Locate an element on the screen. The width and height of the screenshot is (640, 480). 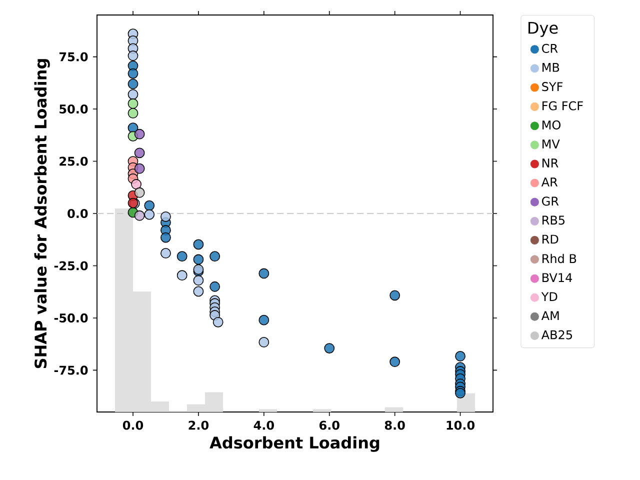
legend-label: AM is located at coordinates (550, 315).